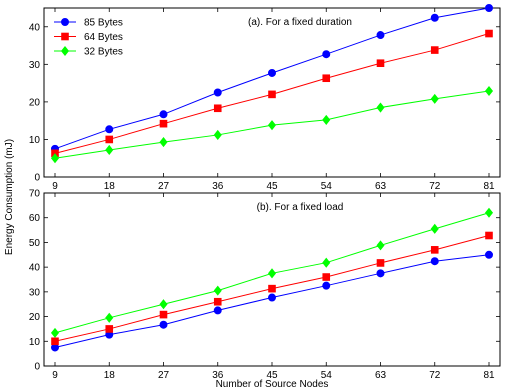 The image size is (505, 392). I want to click on y-tick-label: 70, so click(35, 194).